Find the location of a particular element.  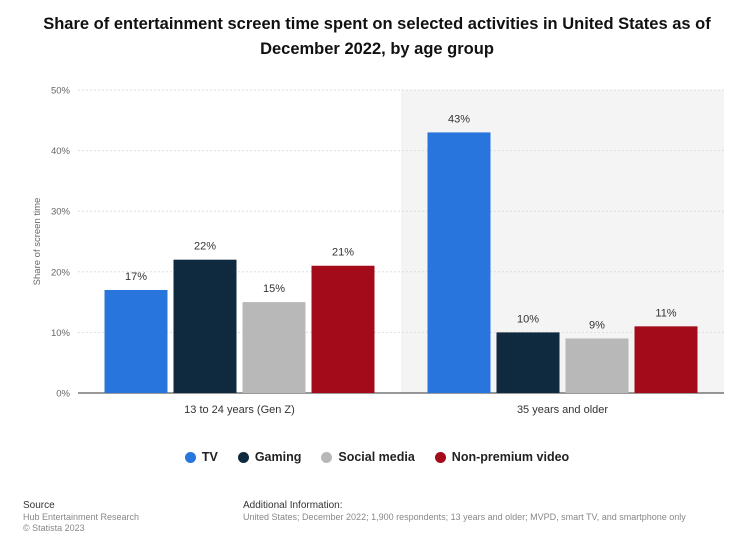

legend-item-social-media: Social media is located at coordinates (368, 457).